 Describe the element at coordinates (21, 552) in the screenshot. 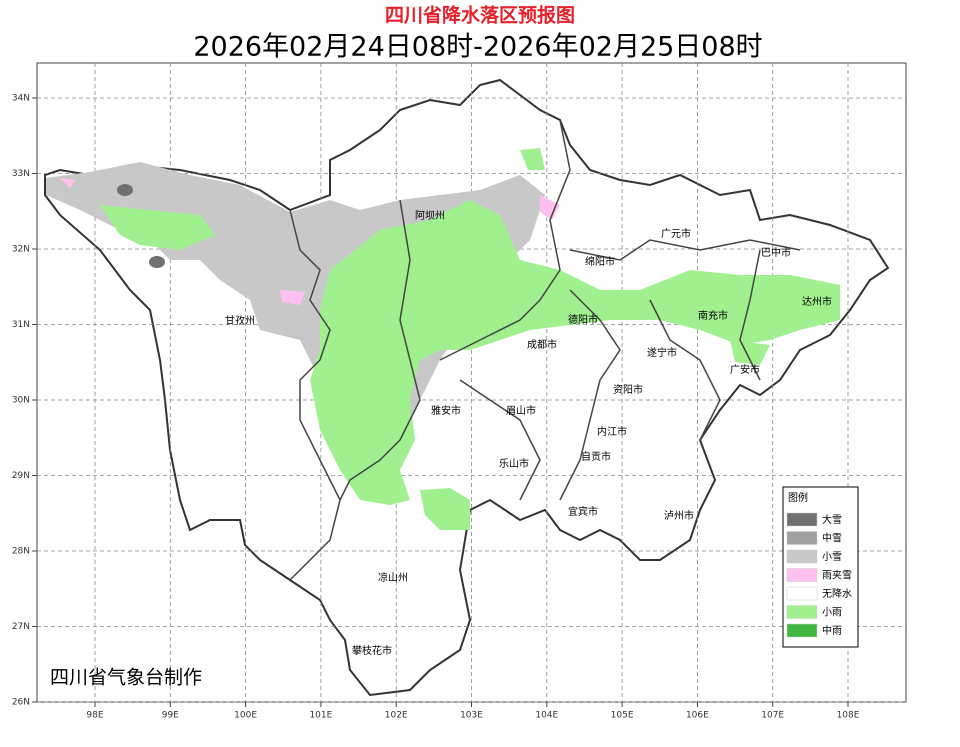

I see `lat-tick-label: 28N` at that location.